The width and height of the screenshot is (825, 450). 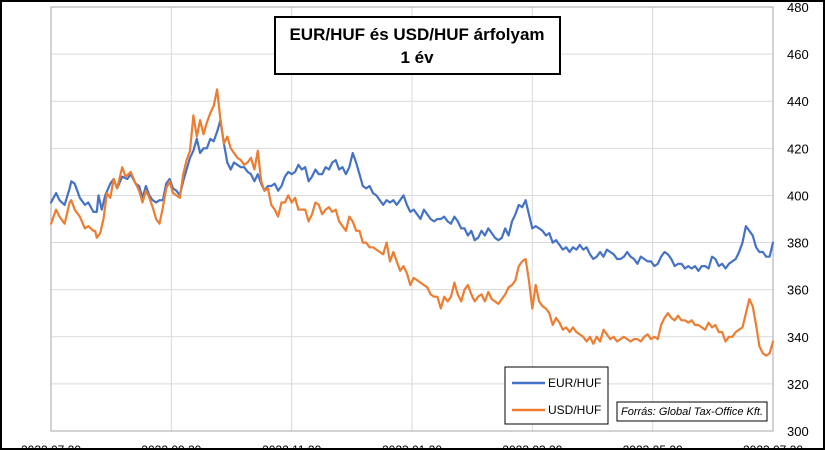 What do you see at coordinates (798, 54) in the screenshot?
I see `y-tick-label-8: 460` at bounding box center [798, 54].